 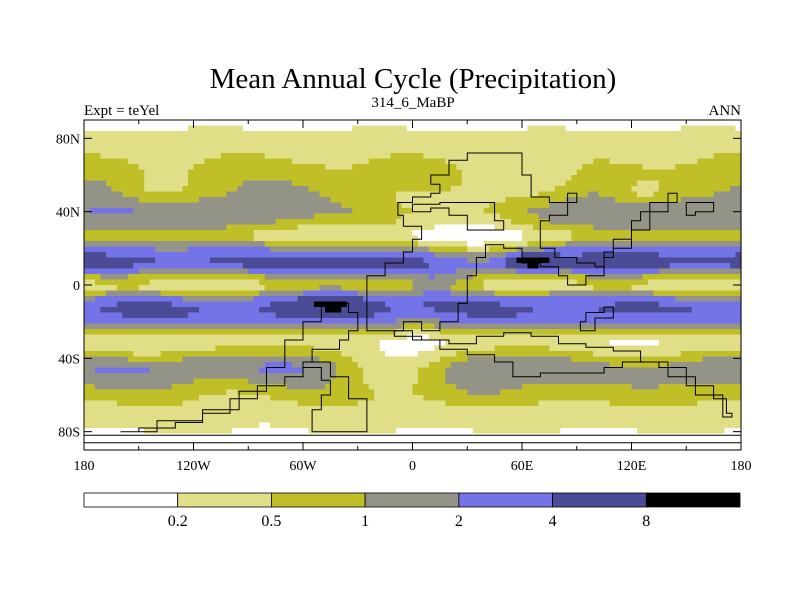 What do you see at coordinates (553, 521) in the screenshot?
I see `legend-label: 4` at bounding box center [553, 521].